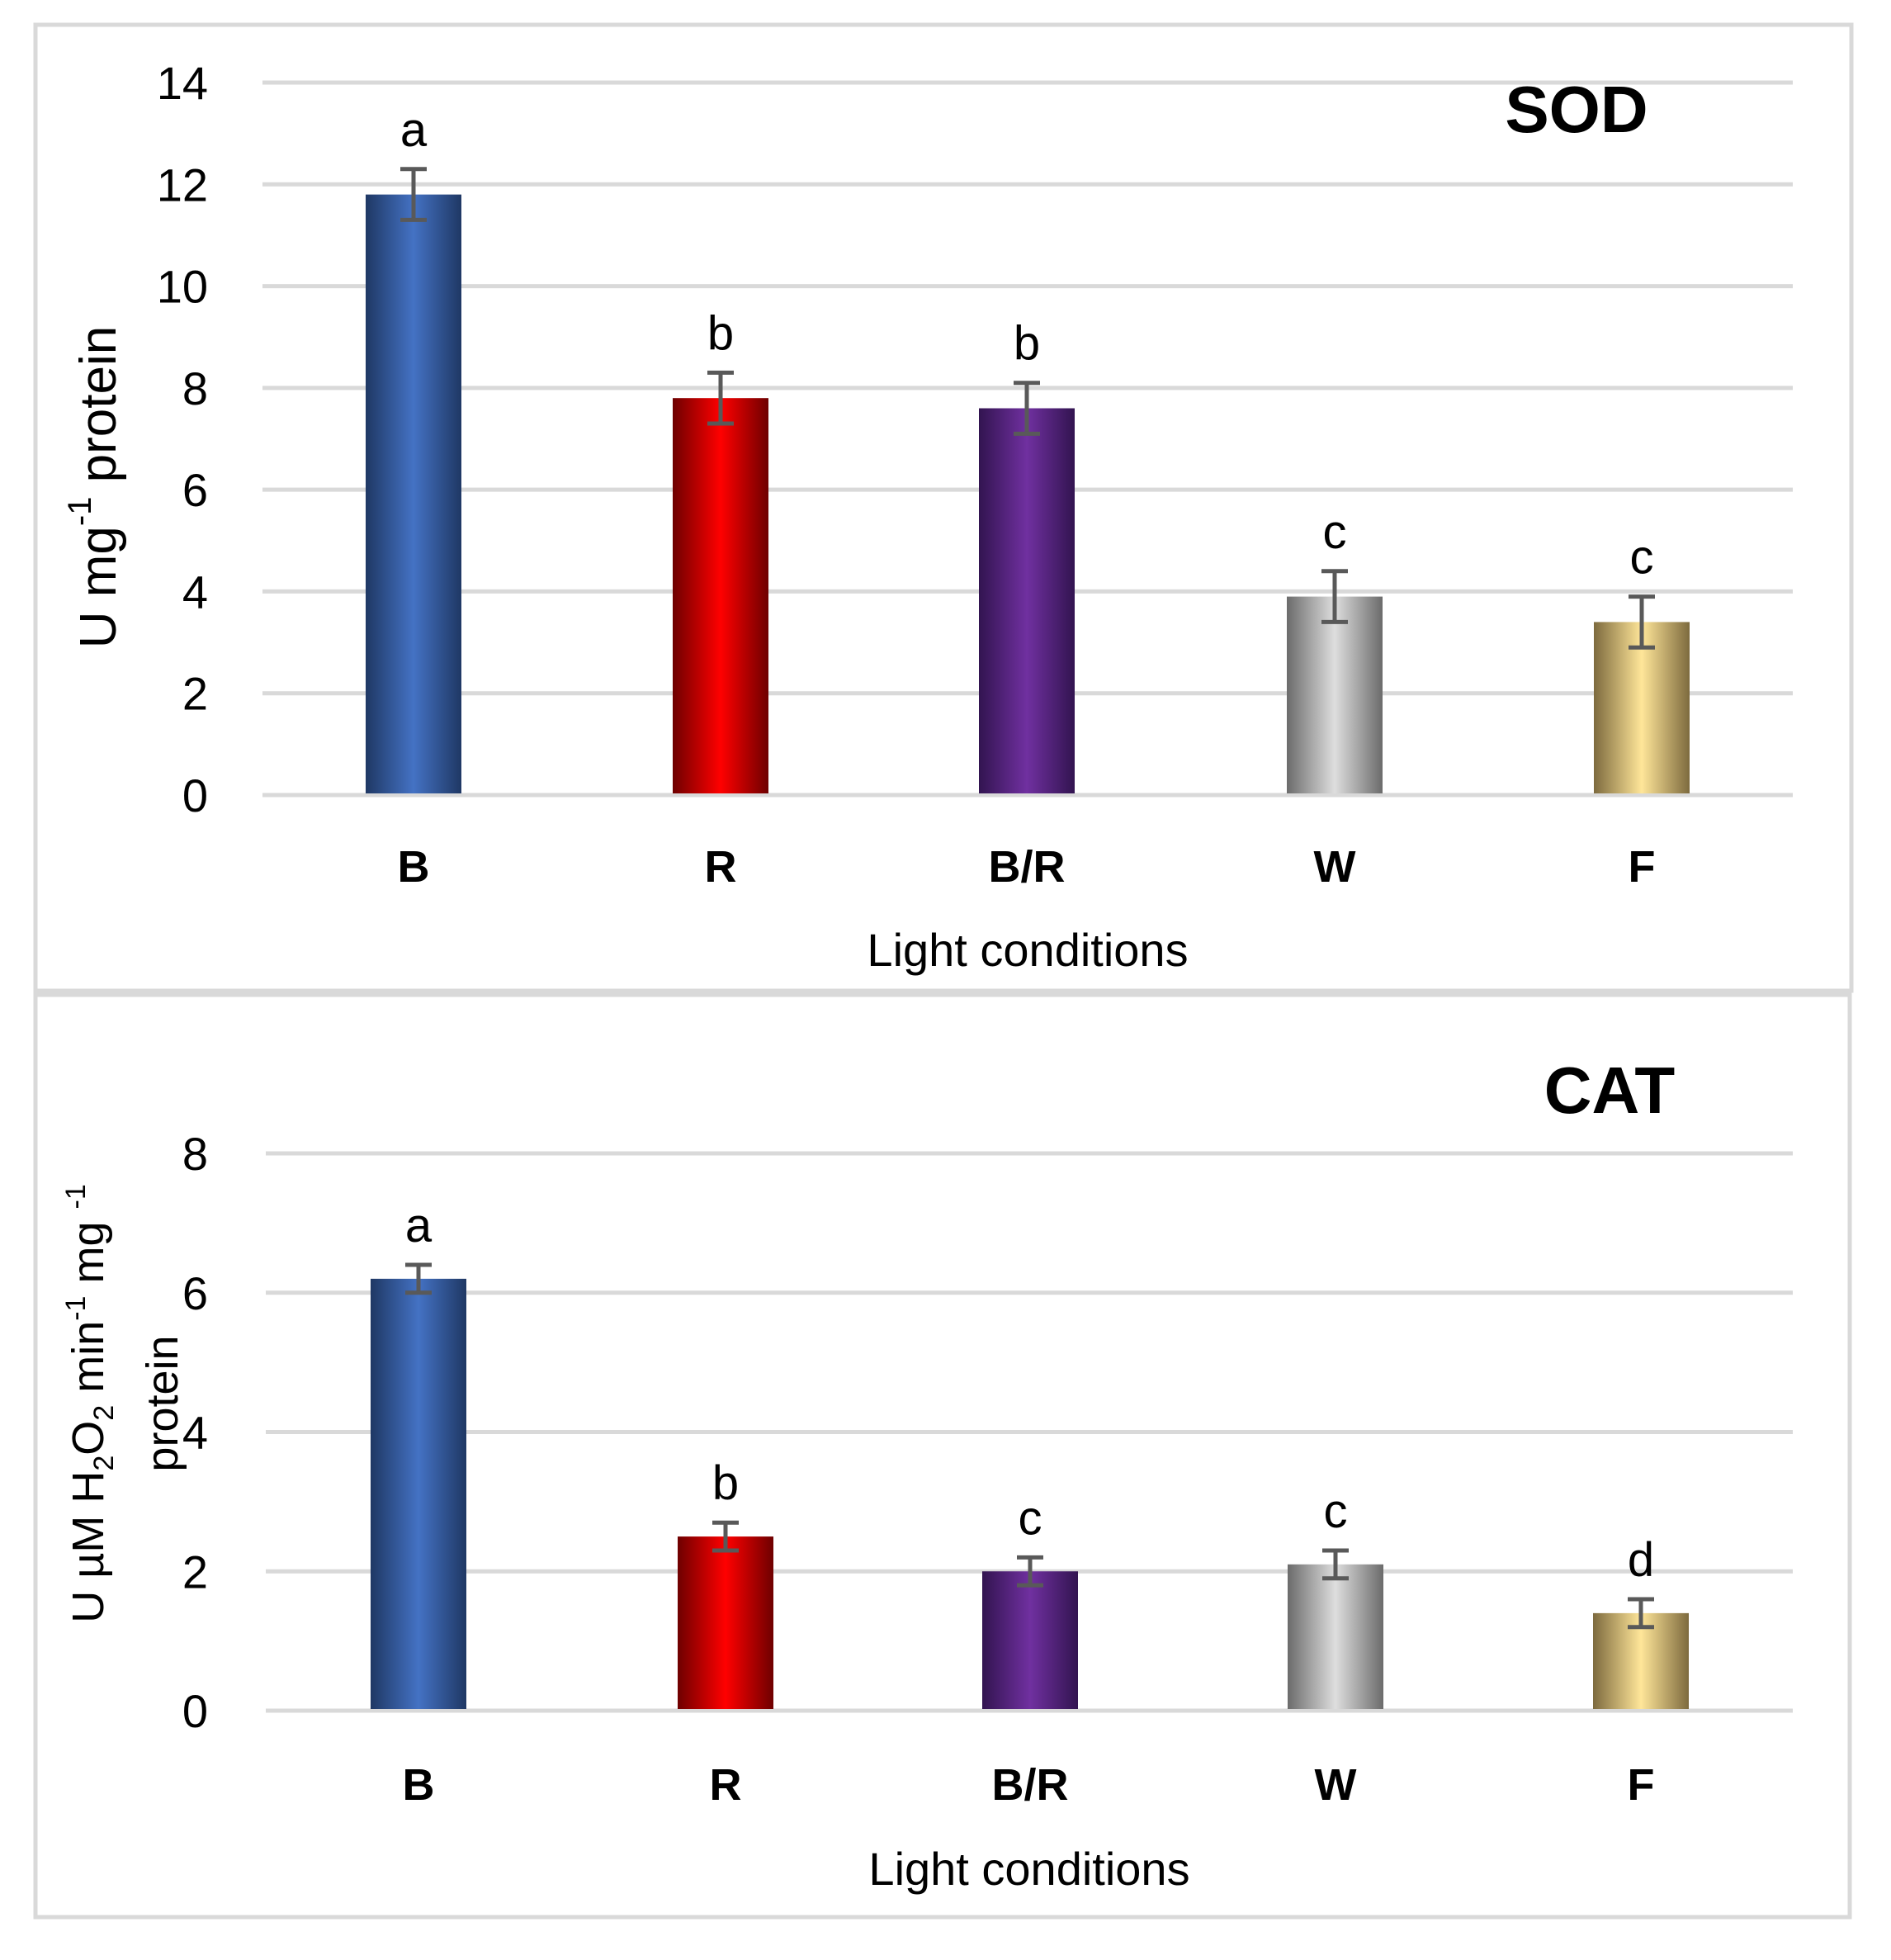  What do you see at coordinates (1641, 1560) in the screenshot?
I see `cat-significance-label: d` at bounding box center [1641, 1560].